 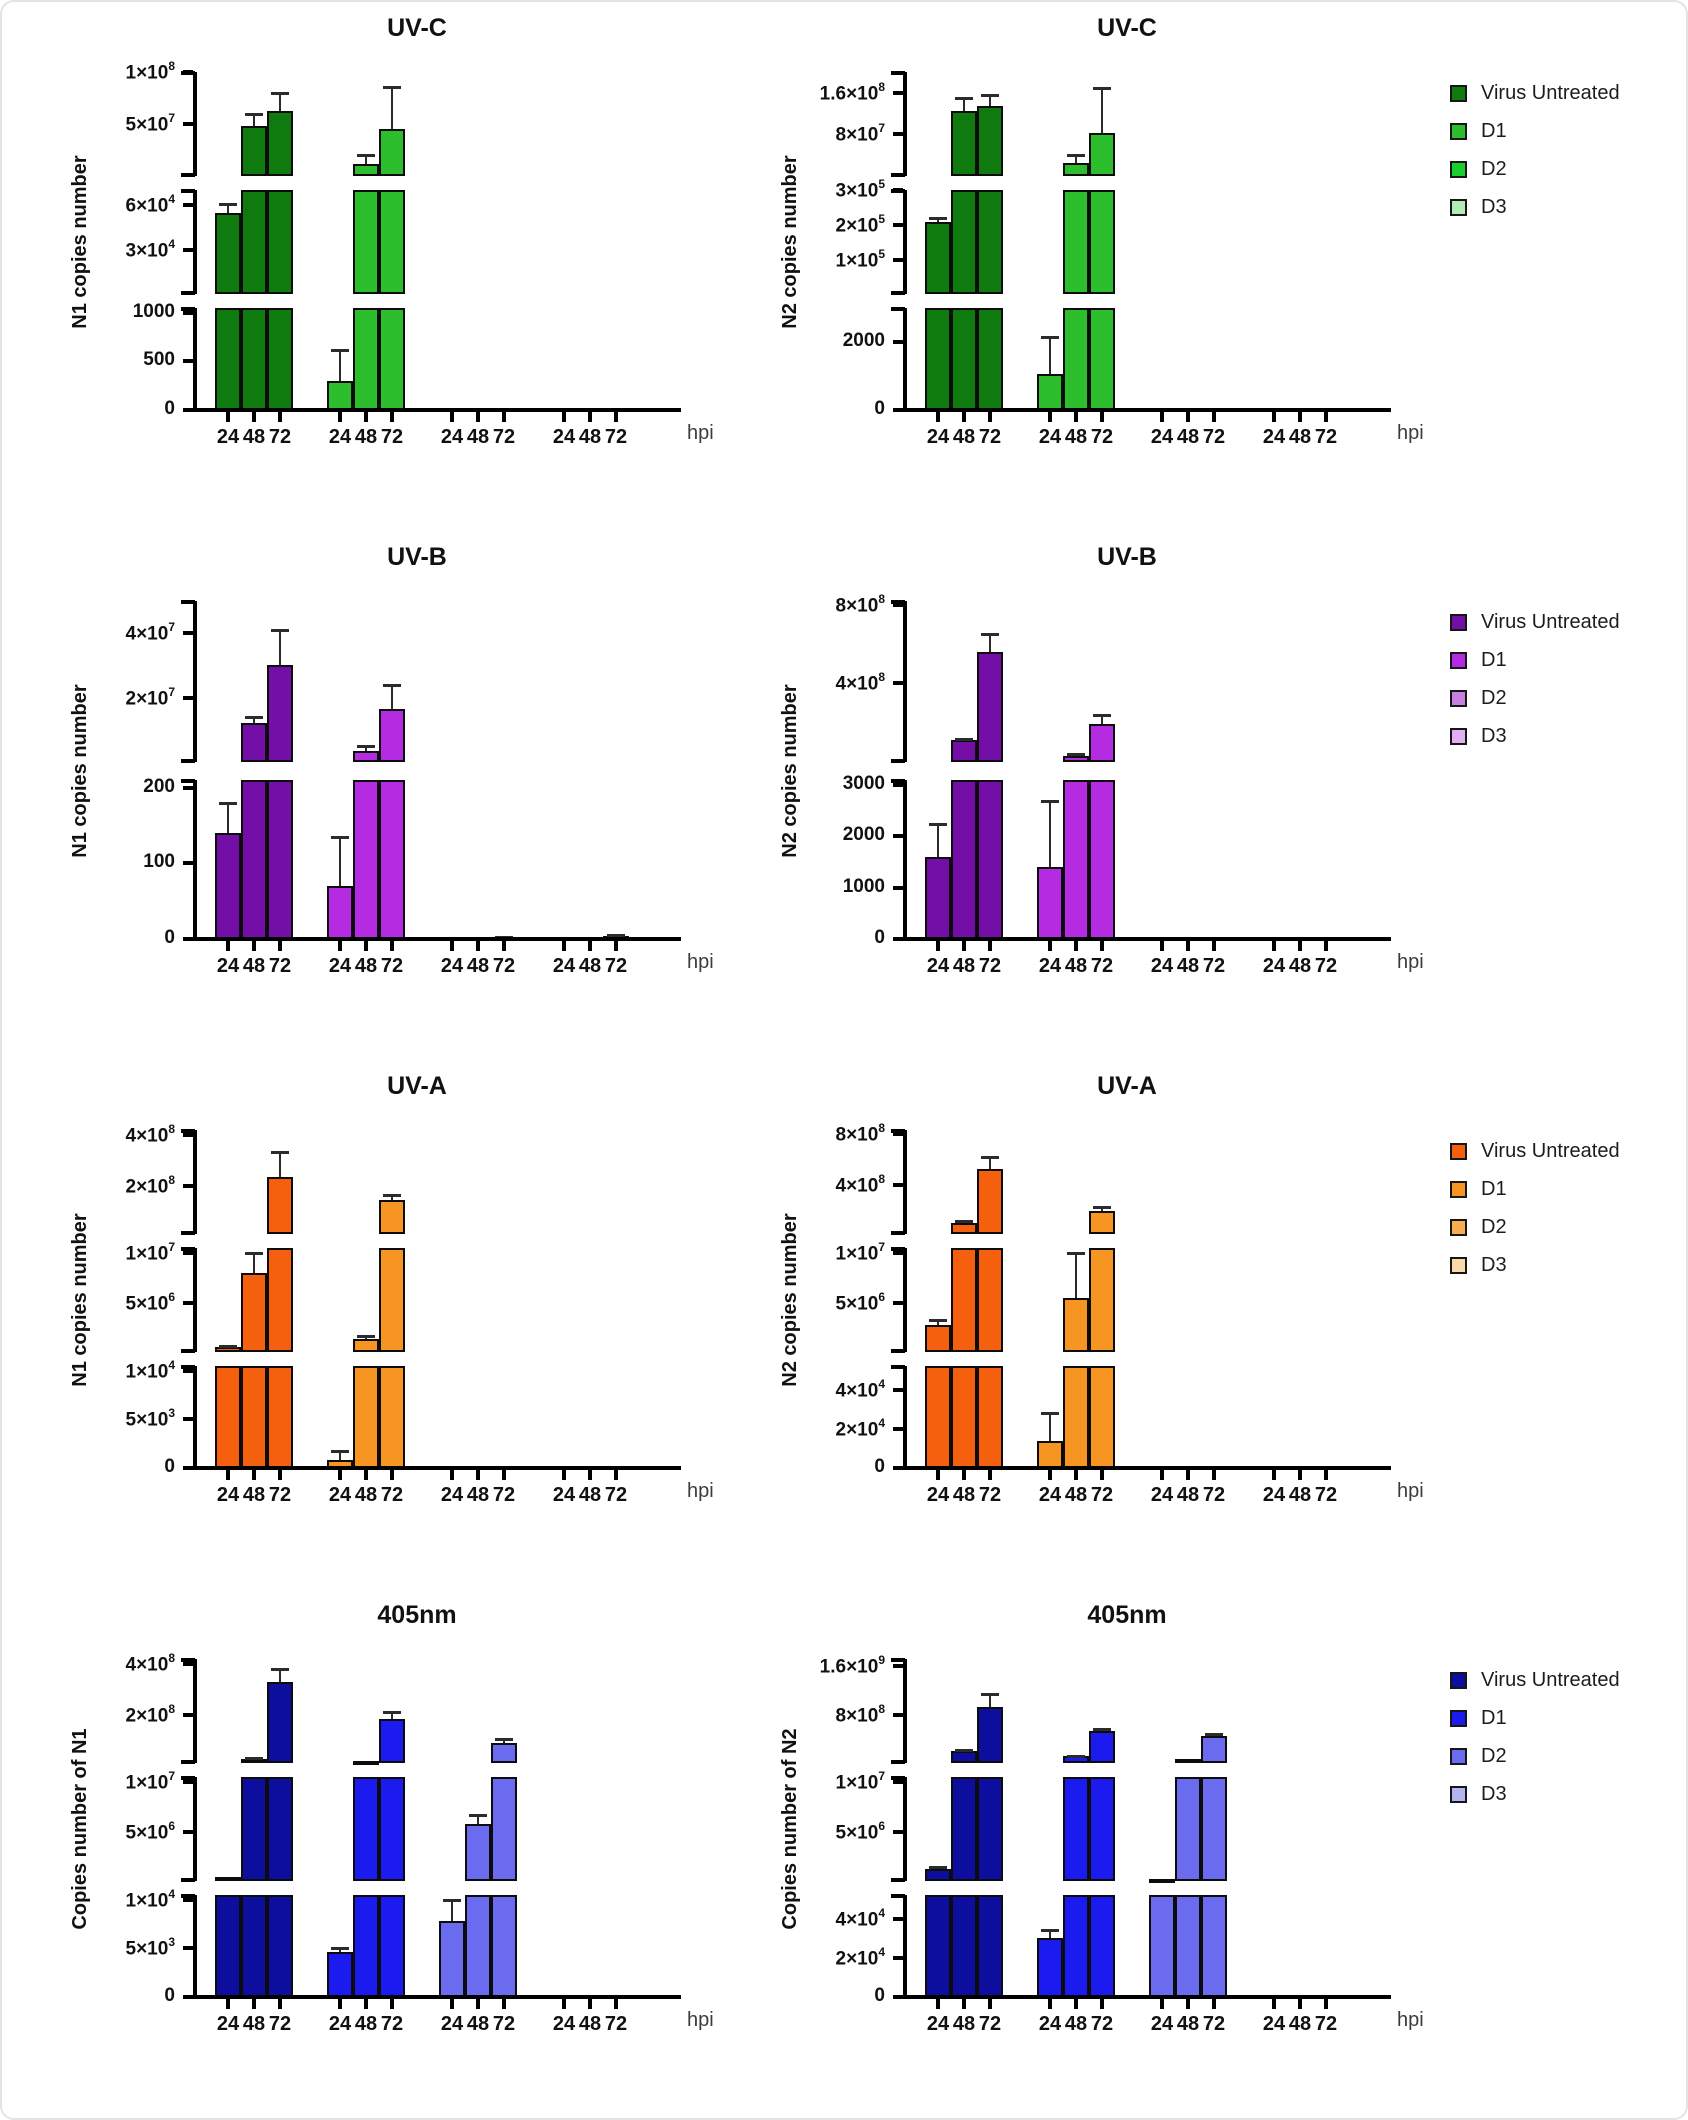 I want to click on chart-title-405nm-n1: 405nm, so click(x=417, y=1615).